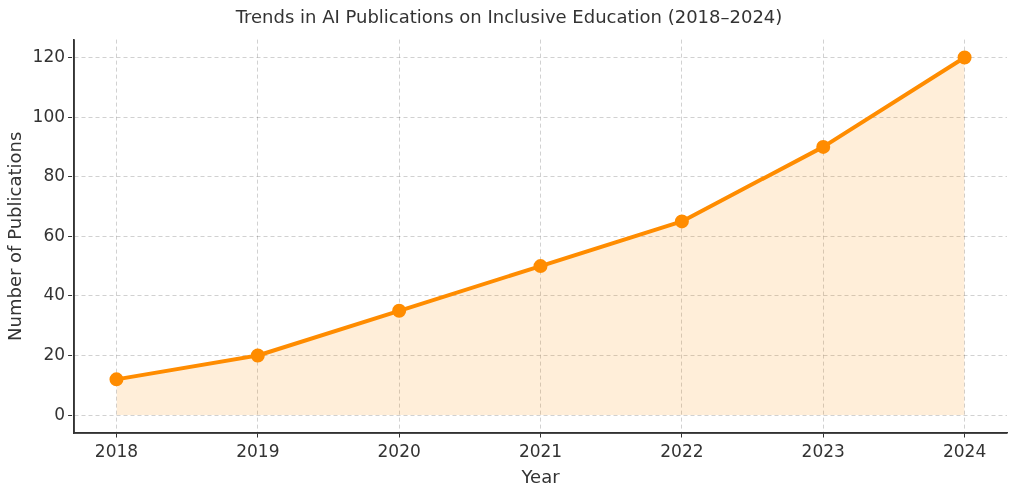 Image resolution: width=1016 pixels, height=493 pixels. I want to click on y-tick-label: 20, so click(54, 353).